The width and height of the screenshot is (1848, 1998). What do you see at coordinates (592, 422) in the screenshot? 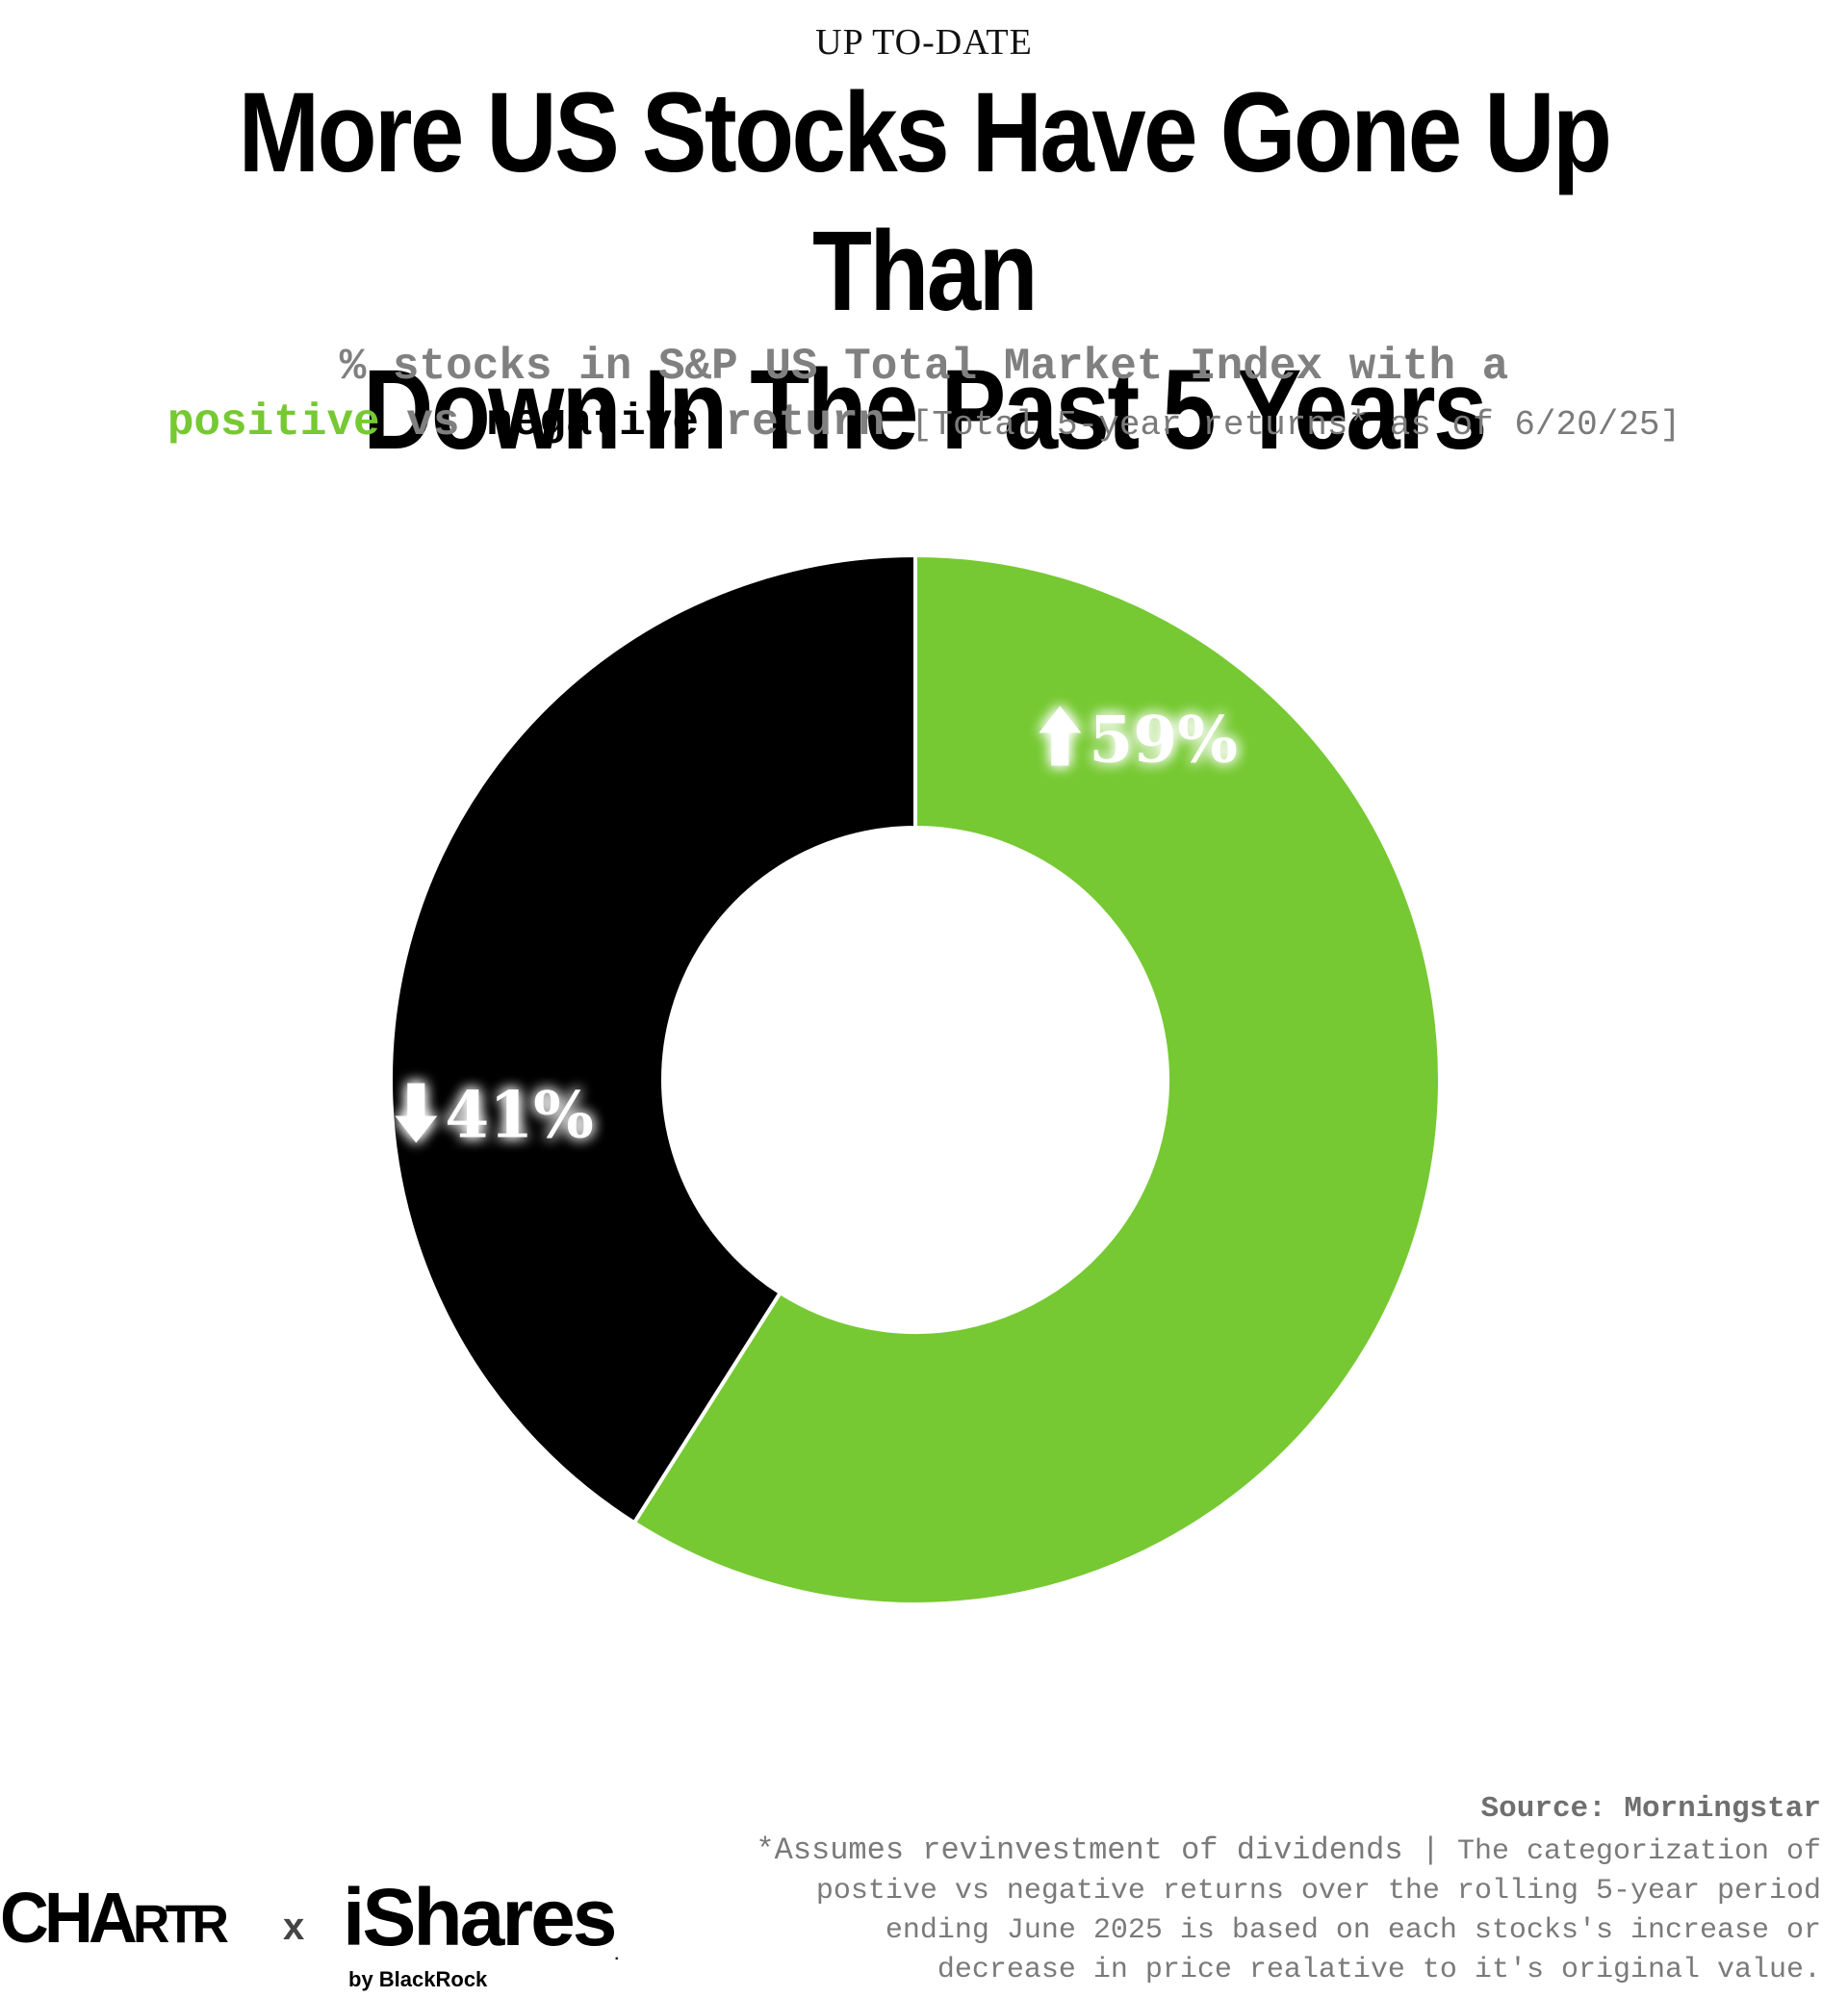
I see `subtitle-negative: negative` at bounding box center [592, 422].